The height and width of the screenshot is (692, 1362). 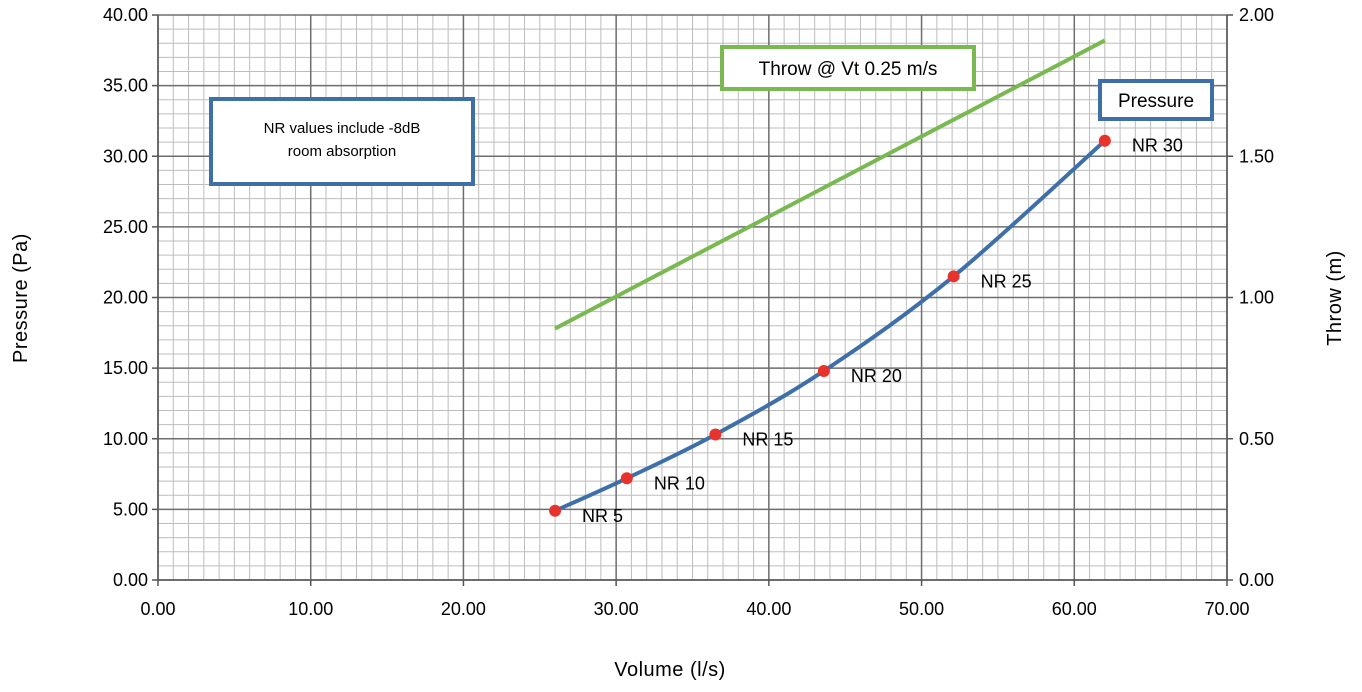 I want to click on y-tick-label: 30.00, so click(x=125, y=156).